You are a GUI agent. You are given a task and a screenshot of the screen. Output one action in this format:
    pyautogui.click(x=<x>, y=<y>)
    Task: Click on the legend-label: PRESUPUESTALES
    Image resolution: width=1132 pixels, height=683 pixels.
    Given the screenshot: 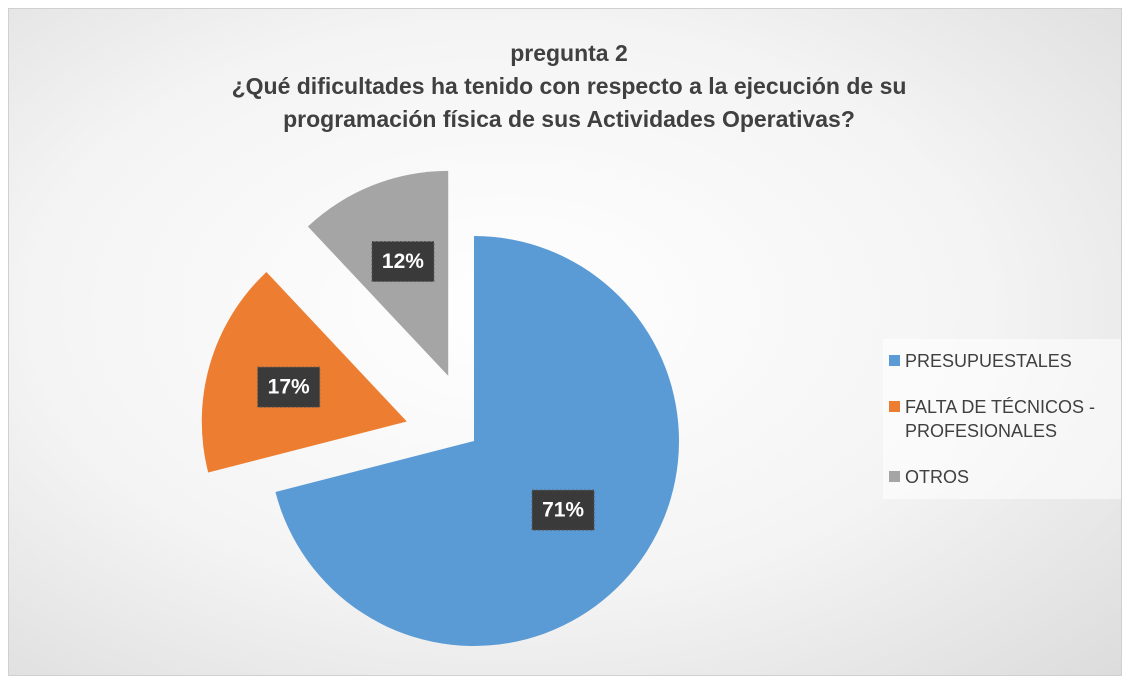 What is the action you would take?
    pyautogui.click(x=988, y=361)
    